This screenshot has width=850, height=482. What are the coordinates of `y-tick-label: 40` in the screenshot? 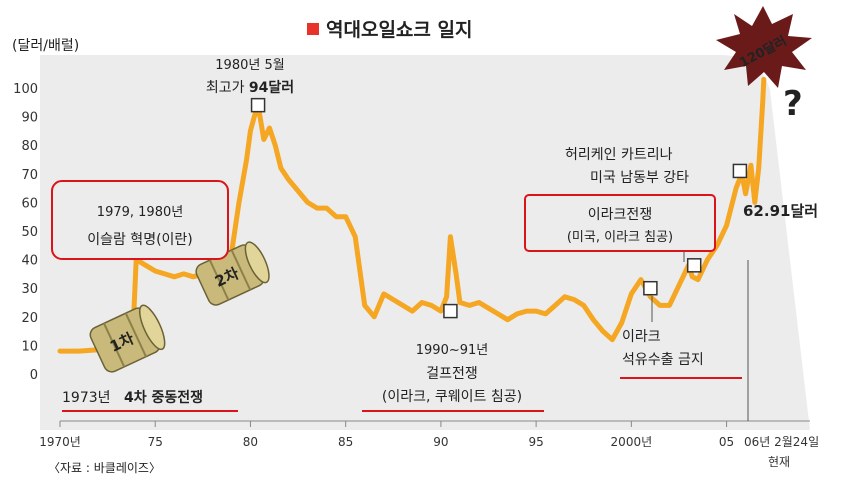 It's located at (29, 261).